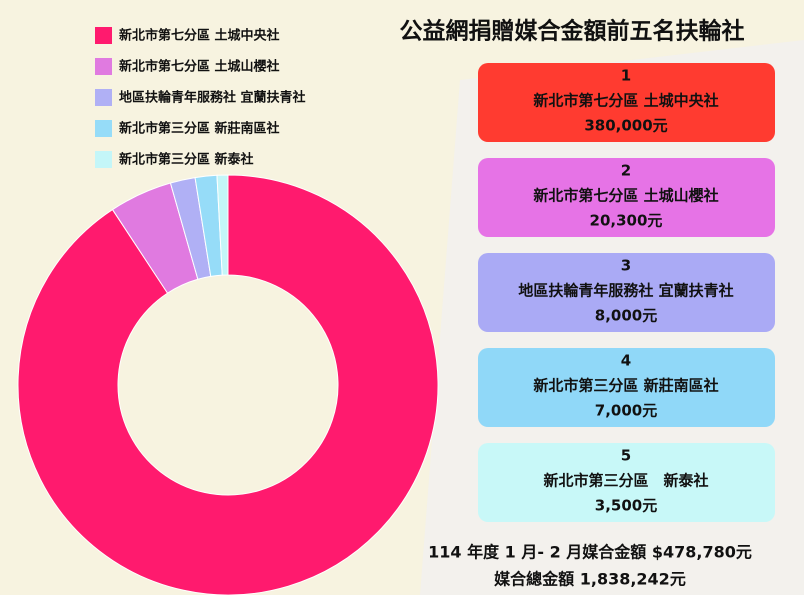  What do you see at coordinates (212, 98) in the screenshot?
I see `legend-label: 地區扶輪青年服務社 宜蘭扶青社` at bounding box center [212, 98].